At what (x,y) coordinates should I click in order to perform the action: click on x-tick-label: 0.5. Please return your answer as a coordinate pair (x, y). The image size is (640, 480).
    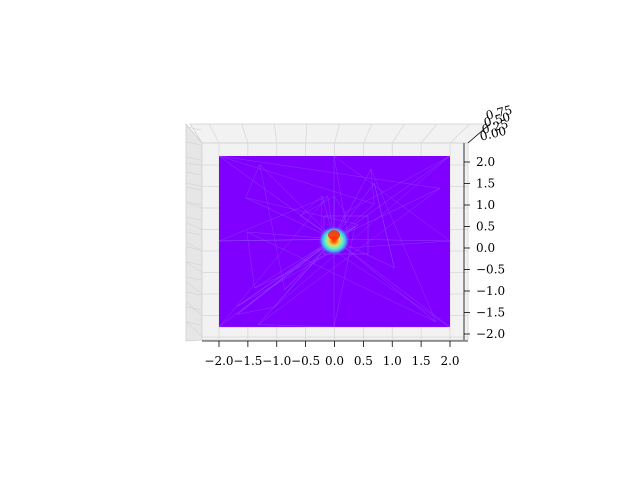
    Looking at the image, I should click on (363, 361).